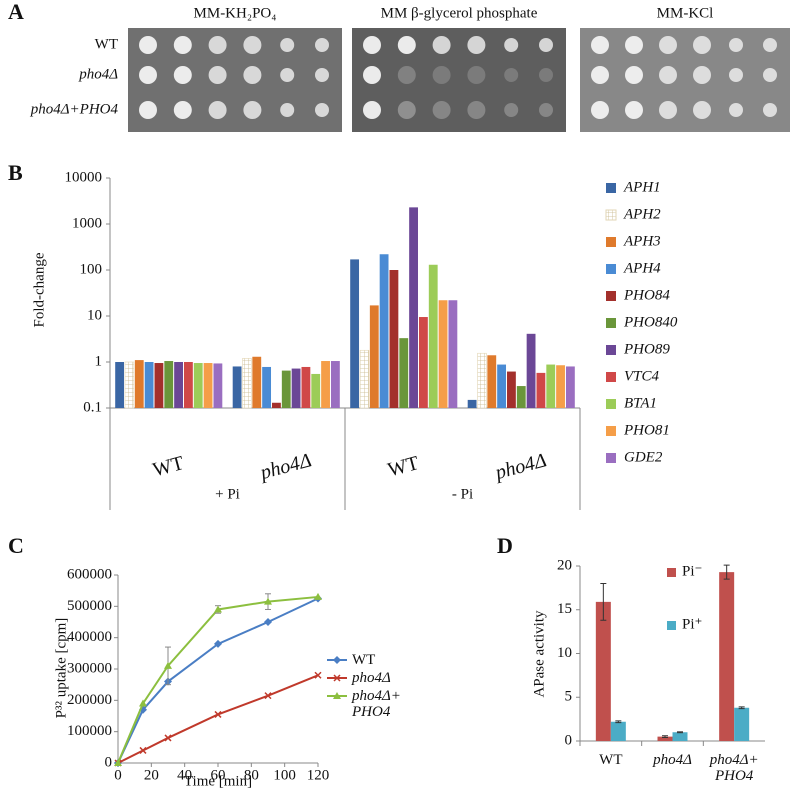  What do you see at coordinates (89, 606) in the screenshot?
I see `y-tick-label: 500000` at bounding box center [89, 606].